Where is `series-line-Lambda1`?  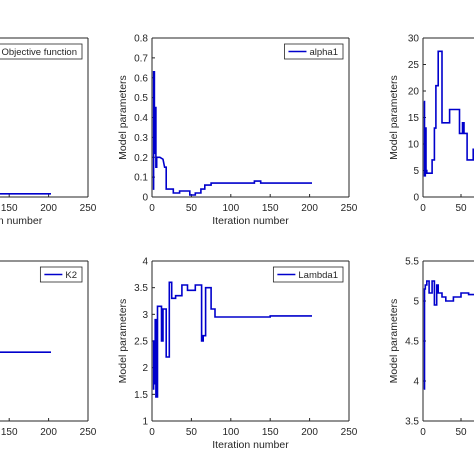 series-line-Lambda1 is located at coordinates (232, 339).